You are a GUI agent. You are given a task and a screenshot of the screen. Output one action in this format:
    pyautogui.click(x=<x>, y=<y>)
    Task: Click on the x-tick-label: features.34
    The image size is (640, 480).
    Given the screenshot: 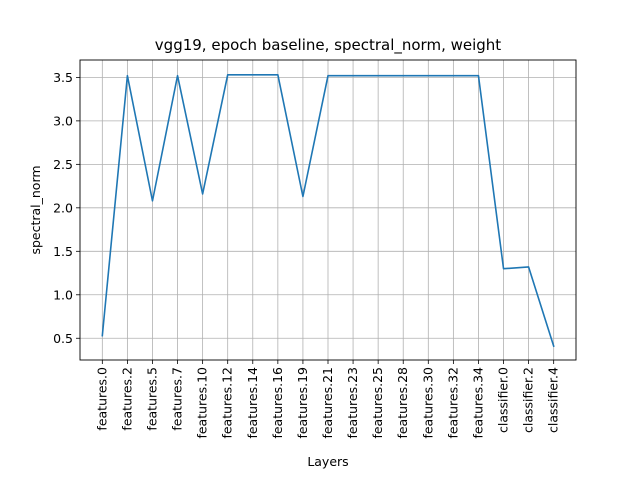 What is the action you would take?
    pyautogui.click(x=477, y=403)
    